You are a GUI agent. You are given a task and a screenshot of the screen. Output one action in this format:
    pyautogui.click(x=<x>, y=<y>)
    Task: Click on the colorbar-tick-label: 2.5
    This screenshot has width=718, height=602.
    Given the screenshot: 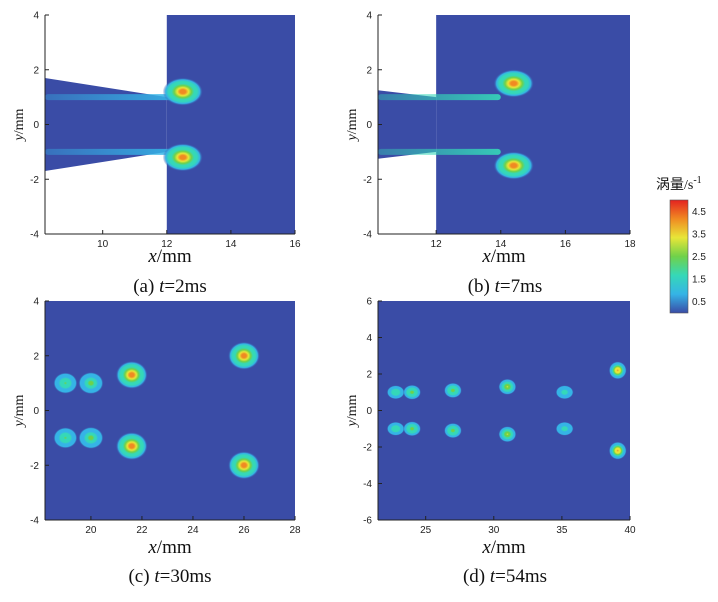 What is the action you would take?
    pyautogui.click(x=699, y=257)
    